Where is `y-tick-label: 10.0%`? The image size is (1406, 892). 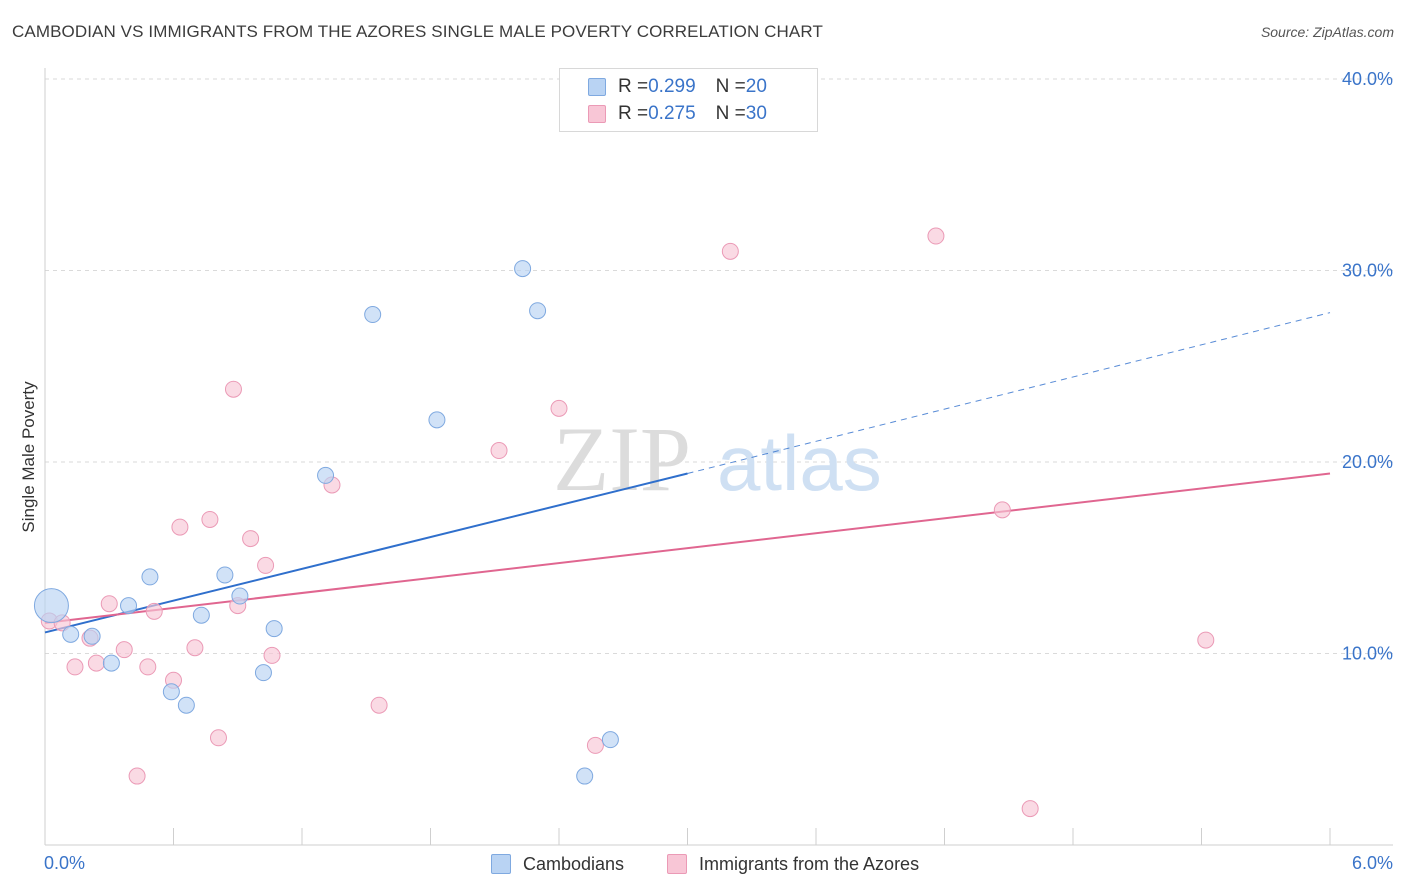
y-tick-label: 10.0% is located at coordinates (1367, 654).